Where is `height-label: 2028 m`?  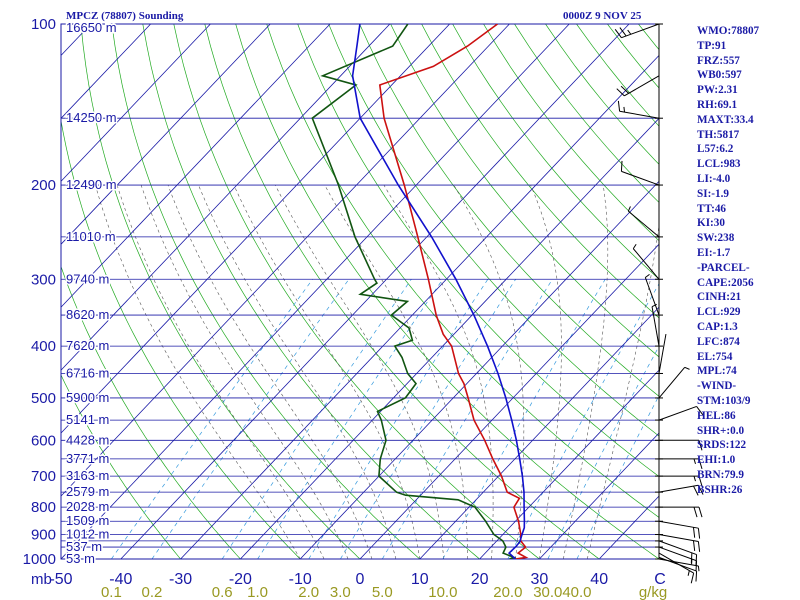
height-label: 2028 m is located at coordinates (87, 506).